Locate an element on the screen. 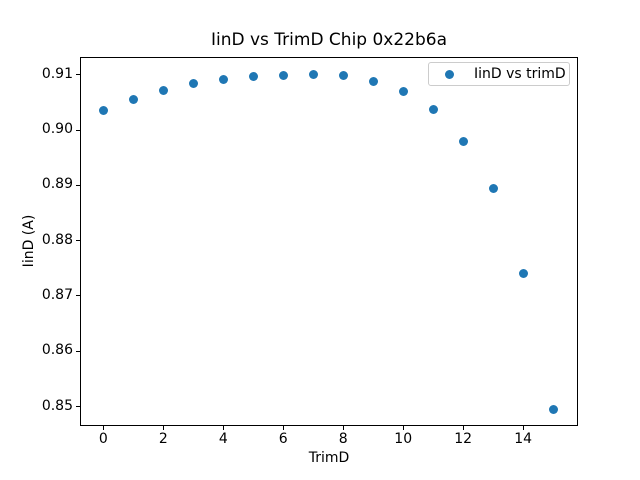  x-tick-label: 4 is located at coordinates (223, 439).